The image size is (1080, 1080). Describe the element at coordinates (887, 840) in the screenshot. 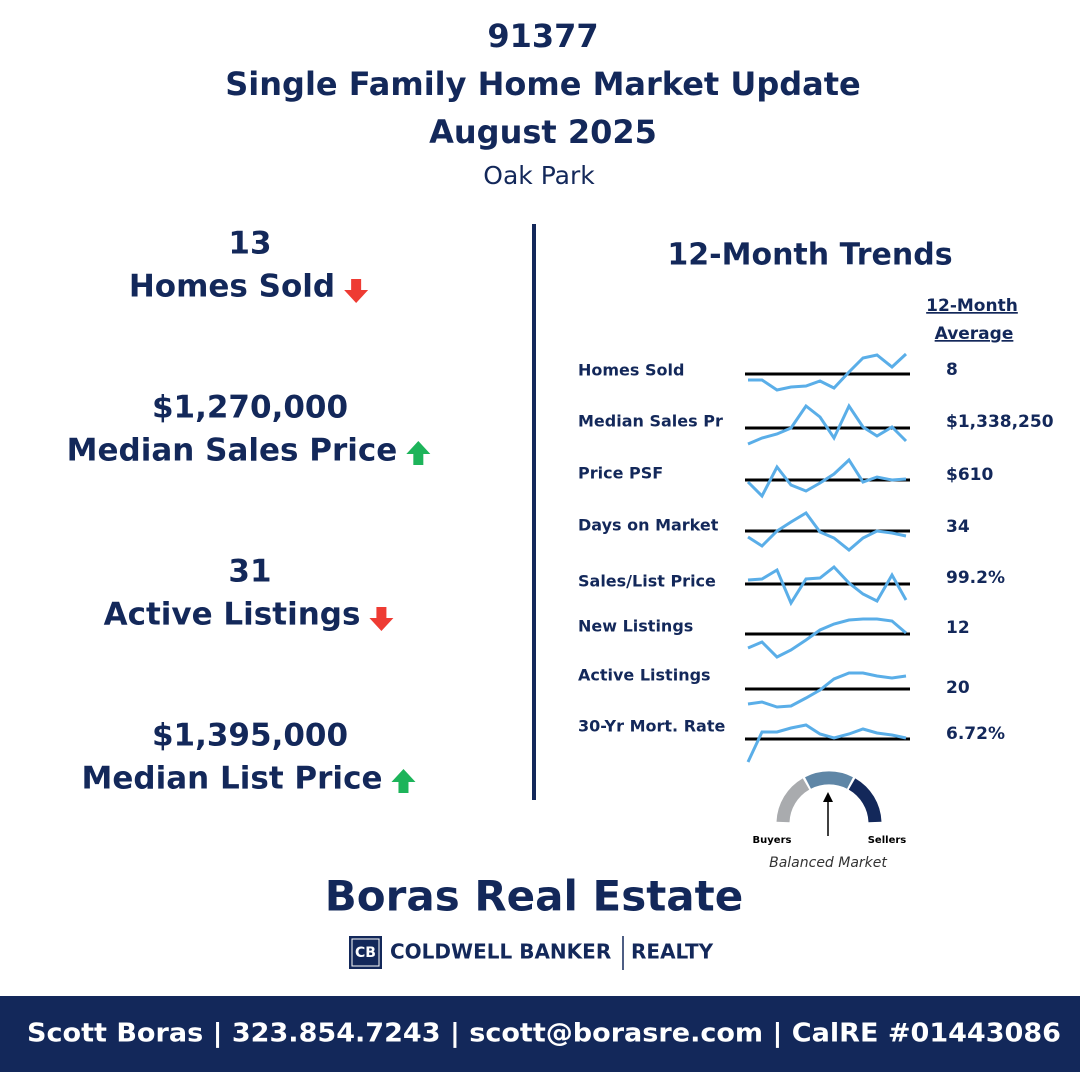

I see `gauge-right: Sellers` at that location.